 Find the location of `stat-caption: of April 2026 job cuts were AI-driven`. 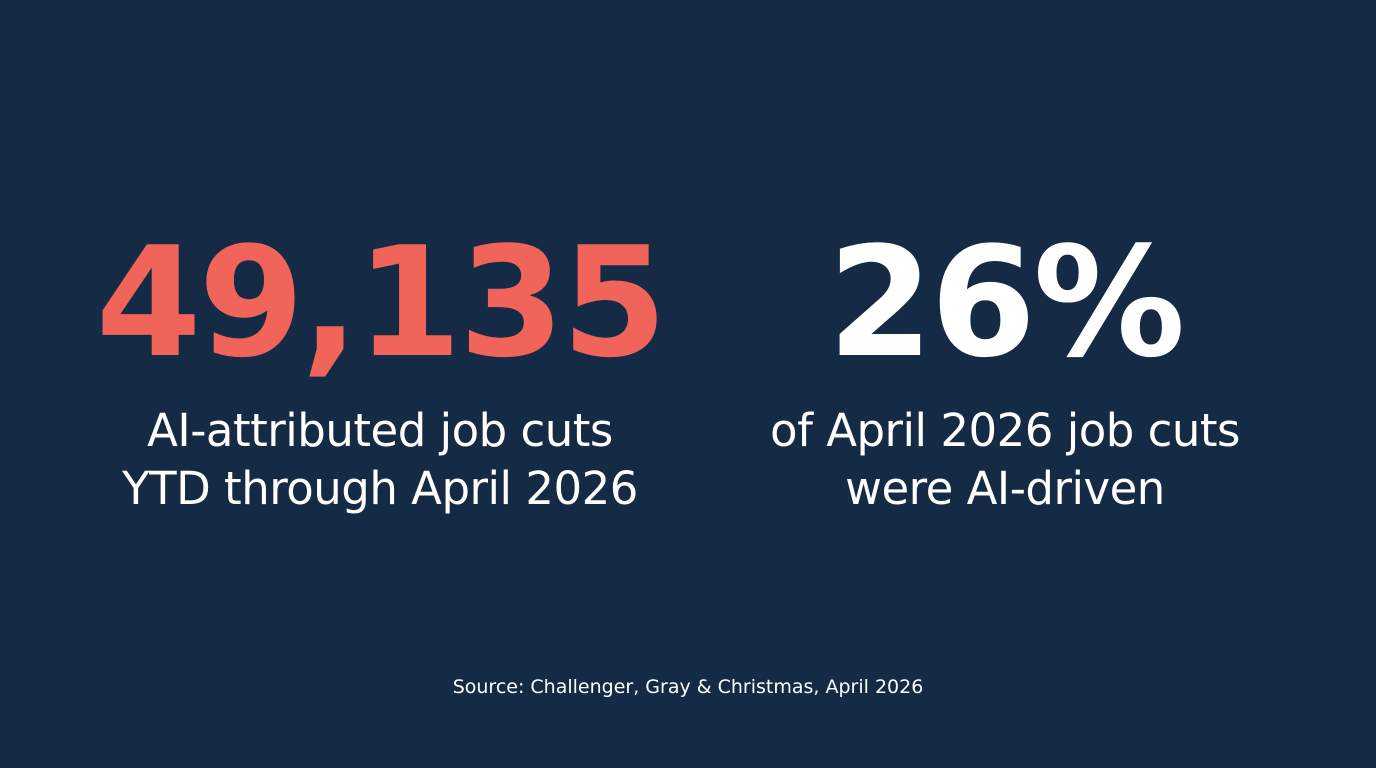

stat-caption: of April 2026 job cuts were AI-driven is located at coordinates (1005, 460).